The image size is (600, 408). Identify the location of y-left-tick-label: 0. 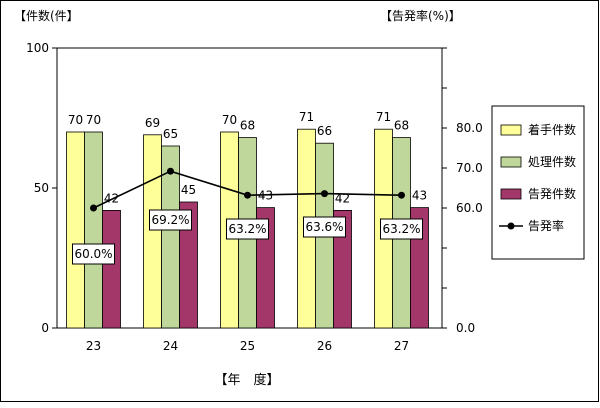
(45, 328).